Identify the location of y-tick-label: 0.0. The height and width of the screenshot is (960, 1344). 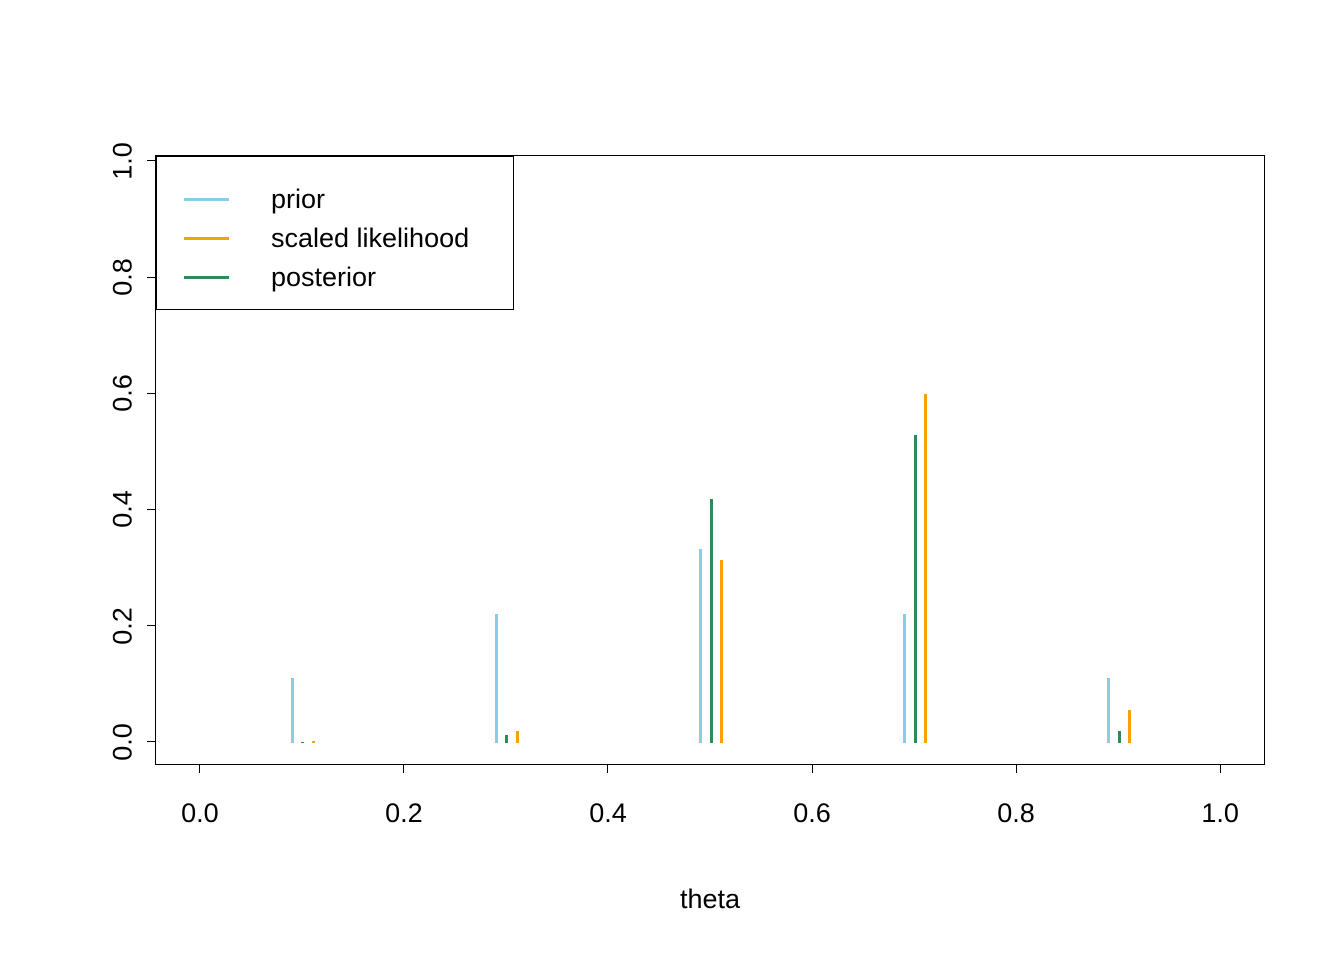
(122, 741).